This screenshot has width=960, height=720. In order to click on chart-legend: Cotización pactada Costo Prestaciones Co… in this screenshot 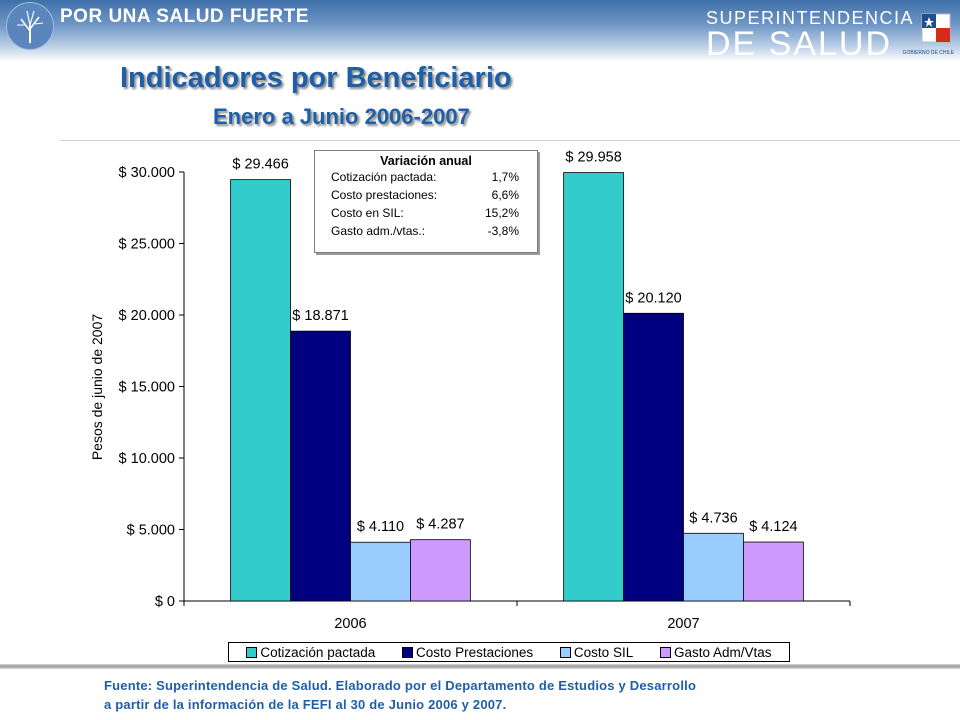, I will do `click(509, 652)`.